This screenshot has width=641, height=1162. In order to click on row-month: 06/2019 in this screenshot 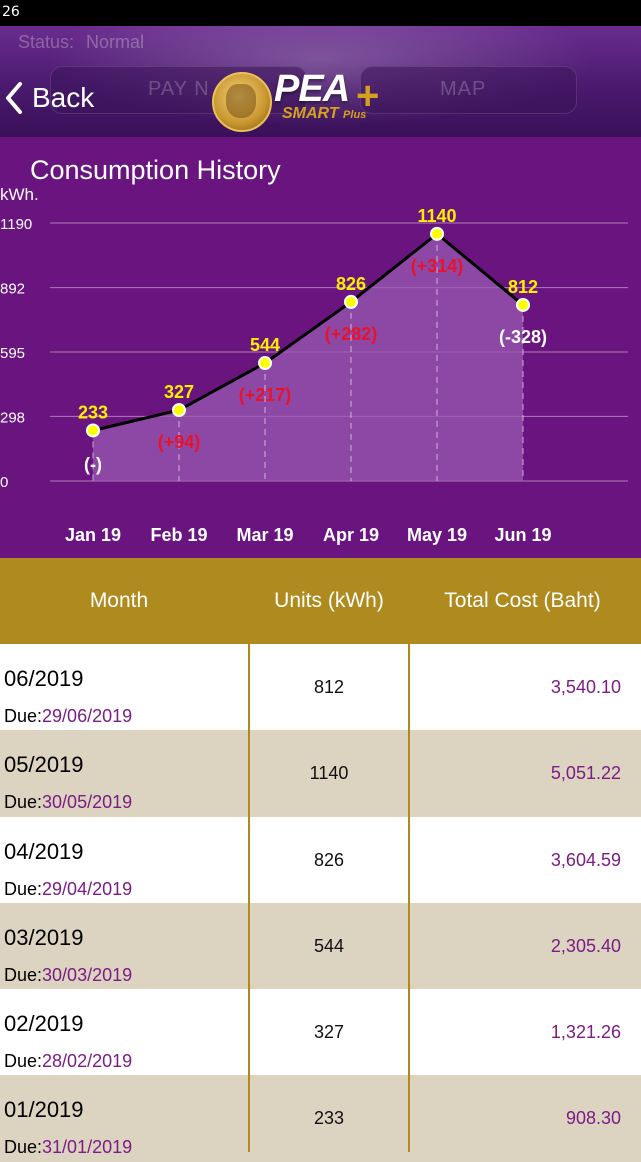, I will do `click(44, 678)`.